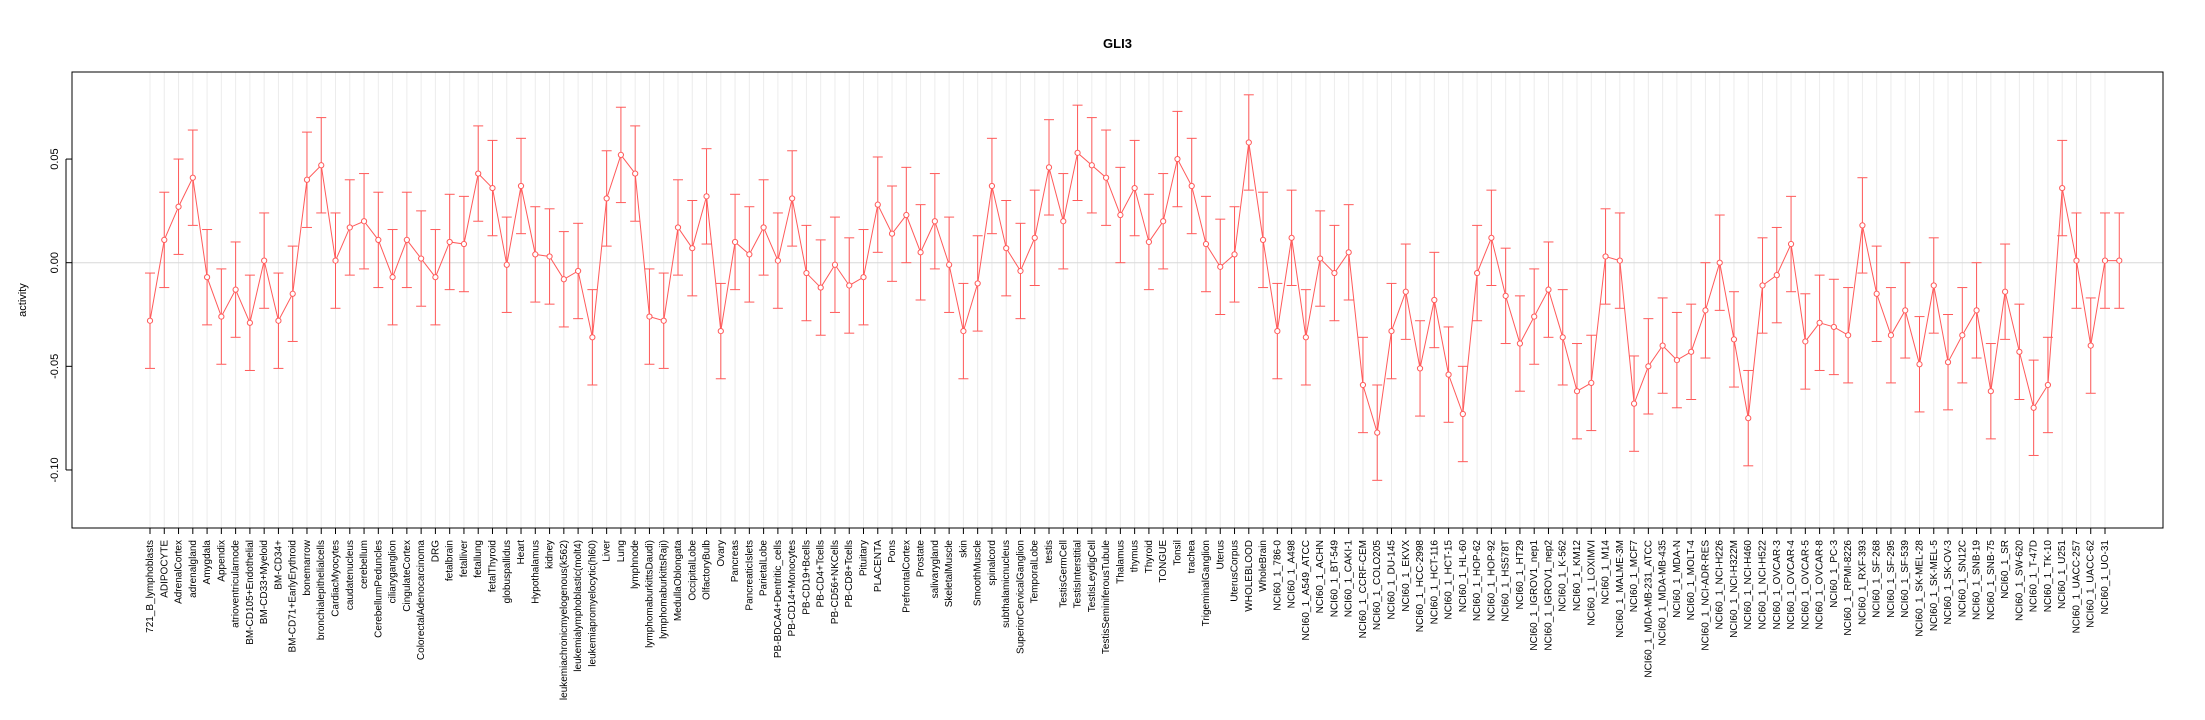  Describe the element at coordinates (1035, 572) in the screenshot. I see `x-tick-label: TemporalLobe` at that location.